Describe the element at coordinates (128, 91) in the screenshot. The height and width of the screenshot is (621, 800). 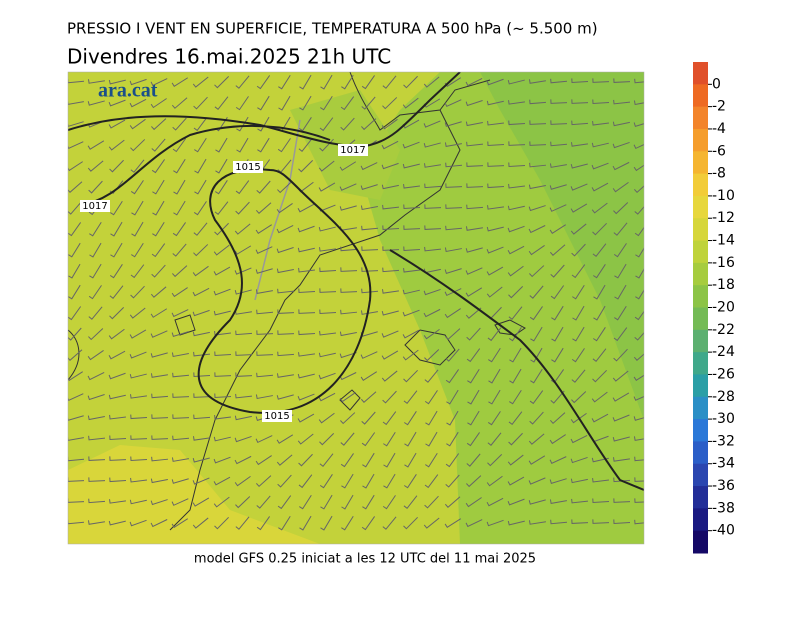
I see `logo: ara.cat` at that location.